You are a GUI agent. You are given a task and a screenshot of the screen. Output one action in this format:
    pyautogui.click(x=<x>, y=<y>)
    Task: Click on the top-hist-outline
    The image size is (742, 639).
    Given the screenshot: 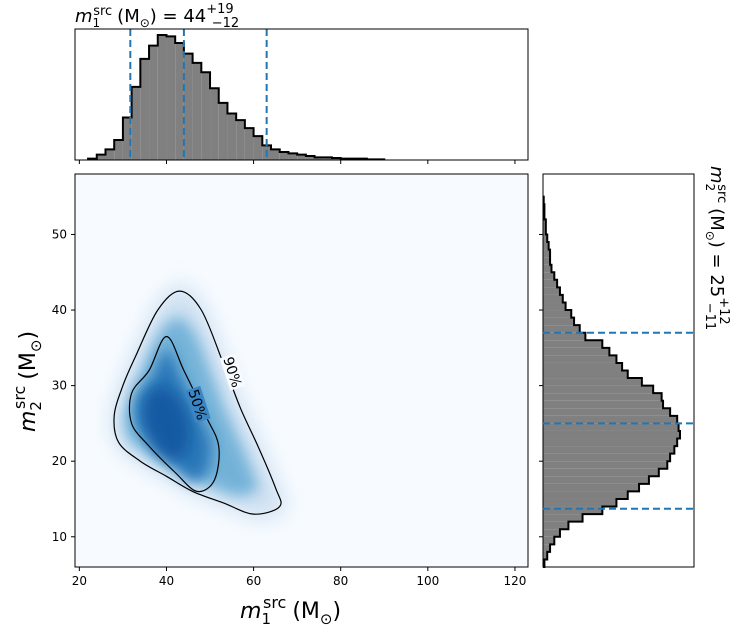 What is the action you would take?
    pyautogui.click(x=236, y=97)
    